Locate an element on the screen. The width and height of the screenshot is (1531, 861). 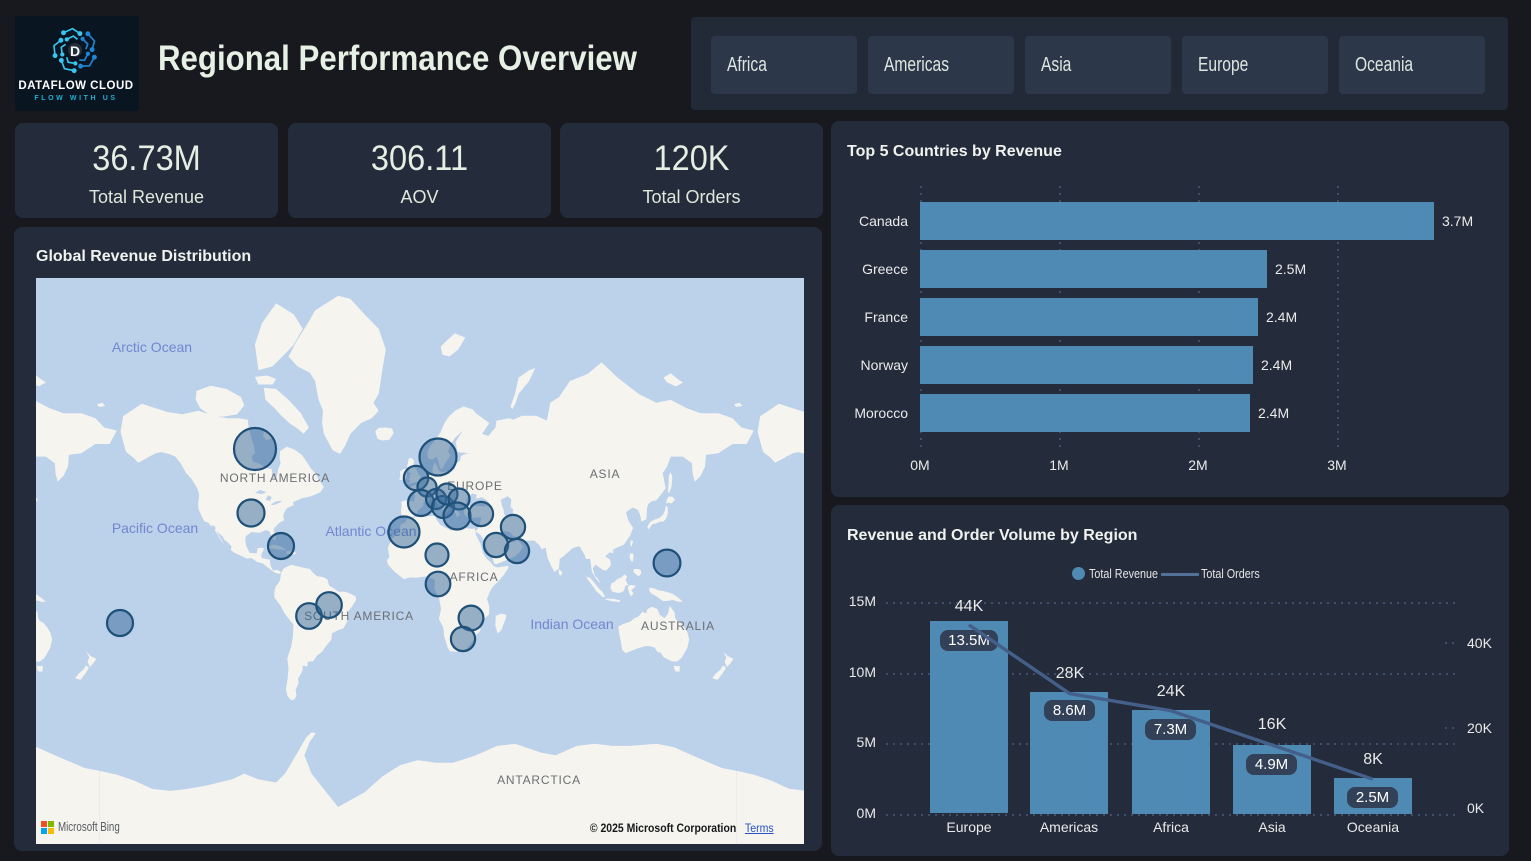
svg-text: Pacific Ocean is located at coordinates (155, 528).